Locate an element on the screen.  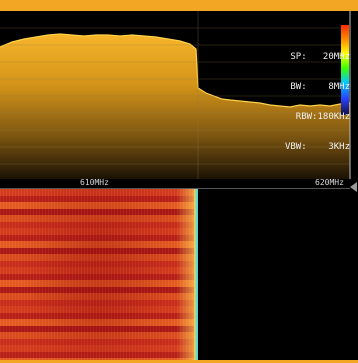
param-bw: BW: 8MHz is located at coordinates (320, 87).